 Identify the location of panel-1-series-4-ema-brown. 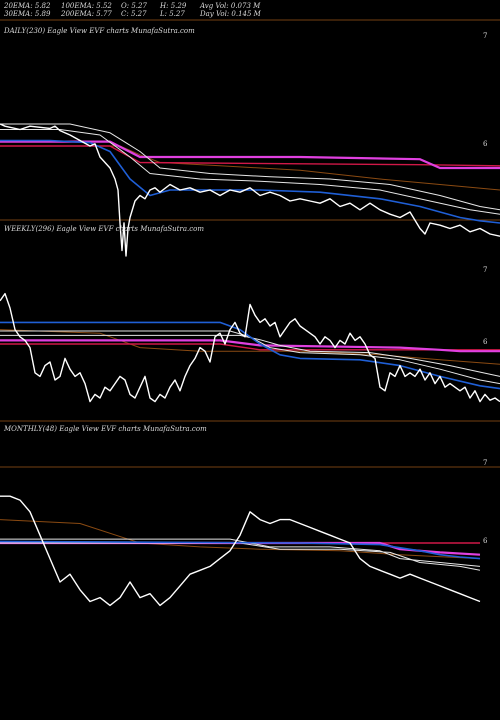
(250, 347).